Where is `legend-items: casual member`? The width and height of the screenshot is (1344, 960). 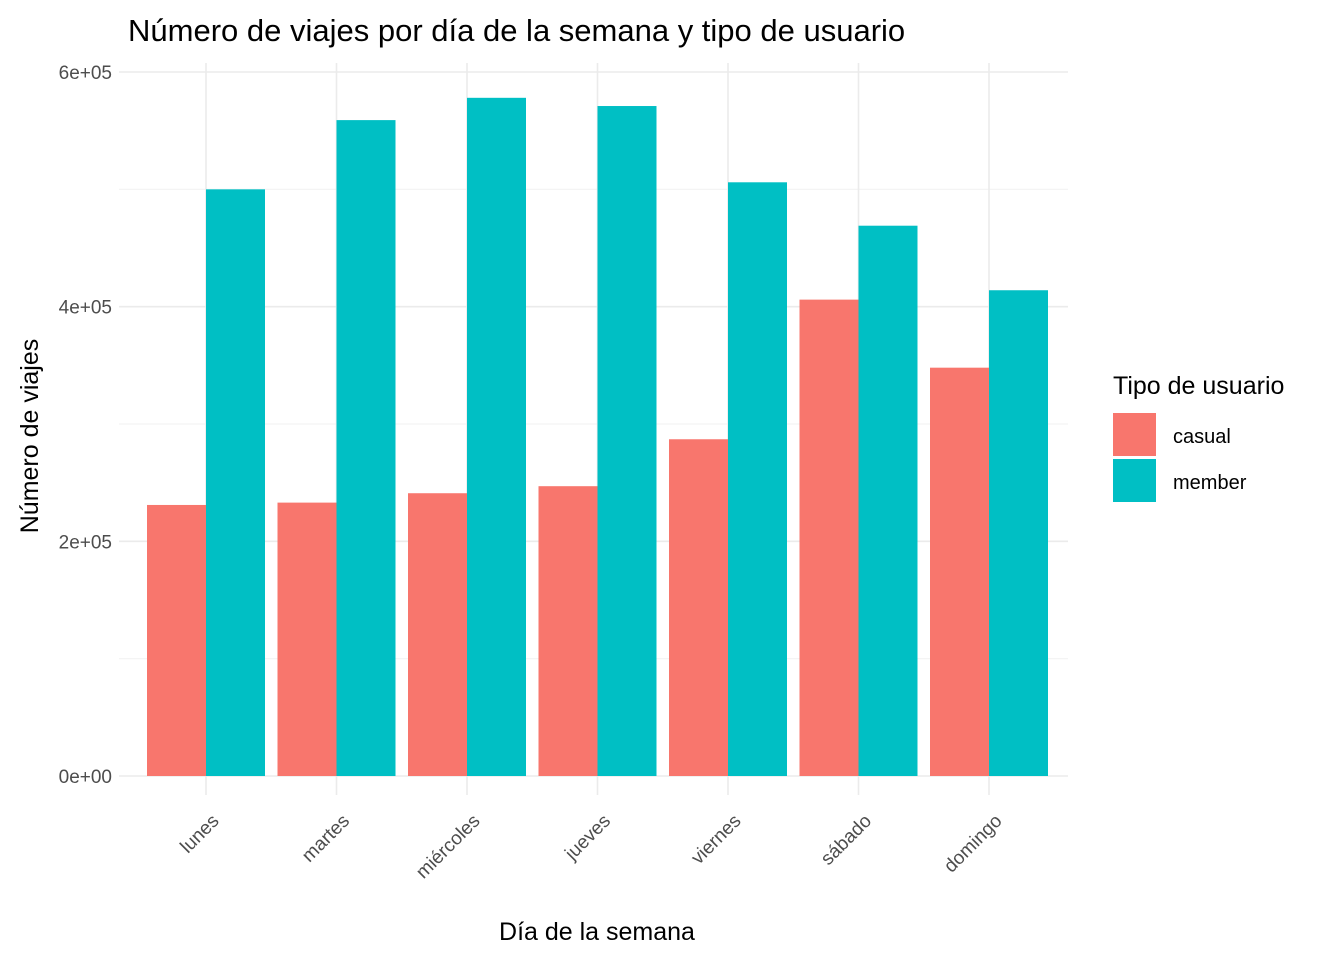 legend-items: casual member is located at coordinates (1180, 457).